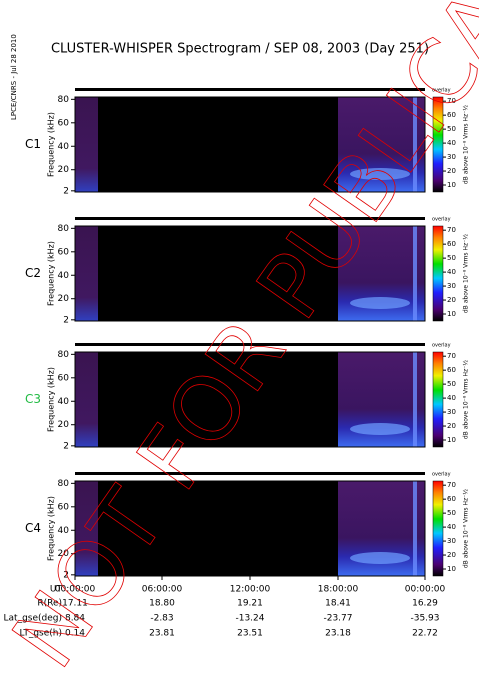 The width and height of the screenshot is (479, 678). I want to click on ephemeris-value: -13.24, so click(249, 619).